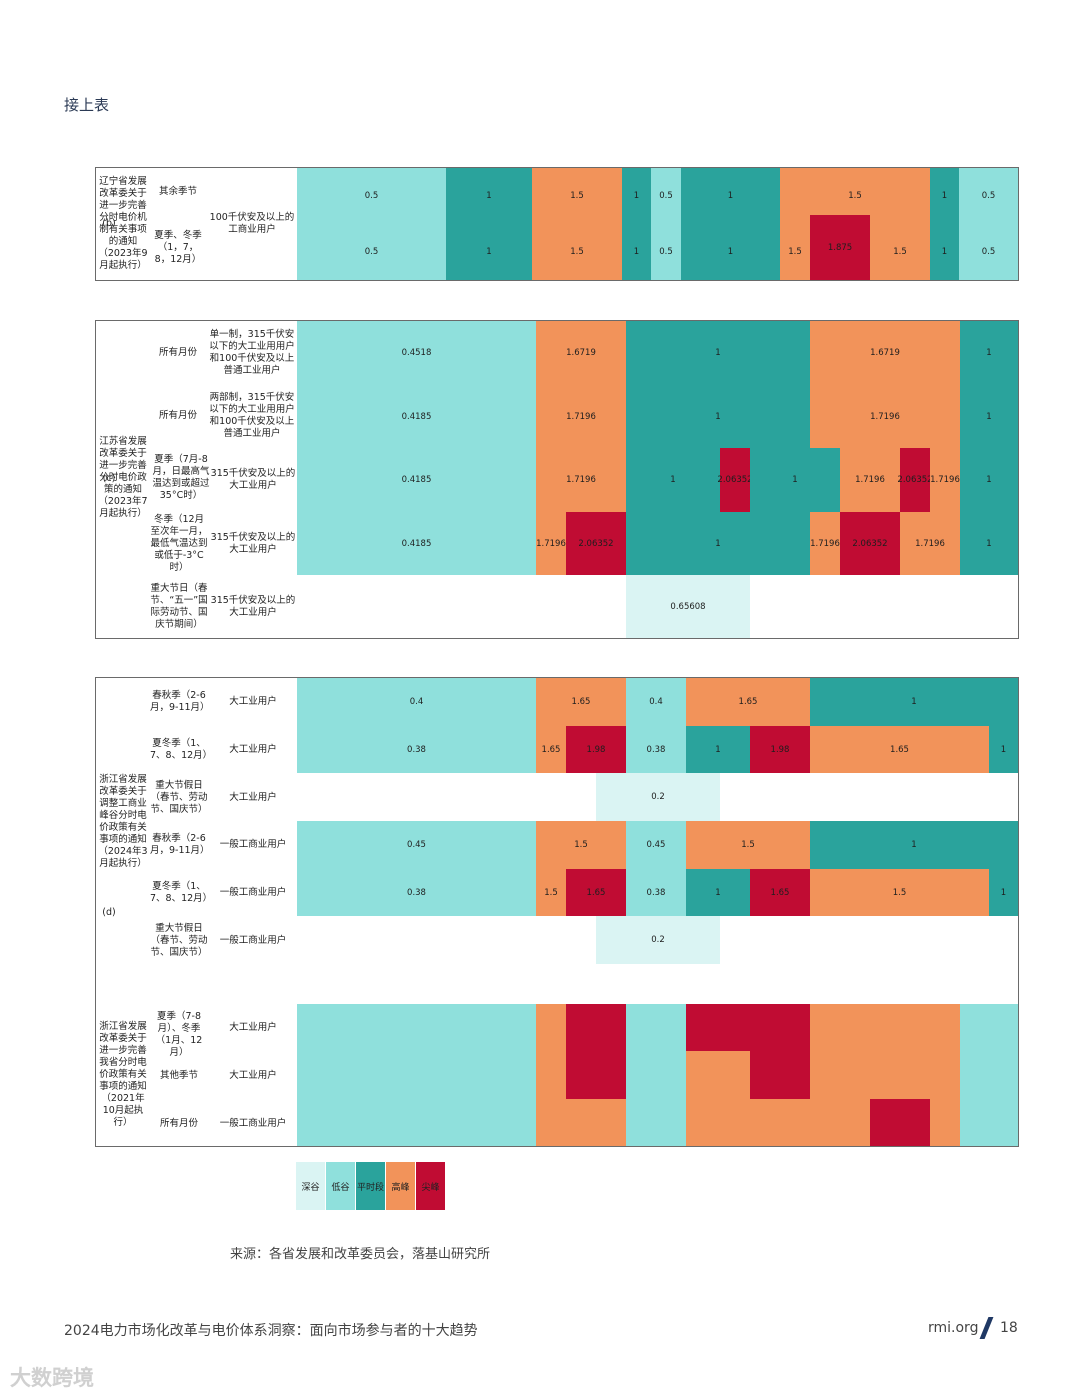 This screenshot has height=1398, width=1080. Describe the element at coordinates (953, 1328) in the screenshot. I see `footer-site-link: rmi.org` at that location.